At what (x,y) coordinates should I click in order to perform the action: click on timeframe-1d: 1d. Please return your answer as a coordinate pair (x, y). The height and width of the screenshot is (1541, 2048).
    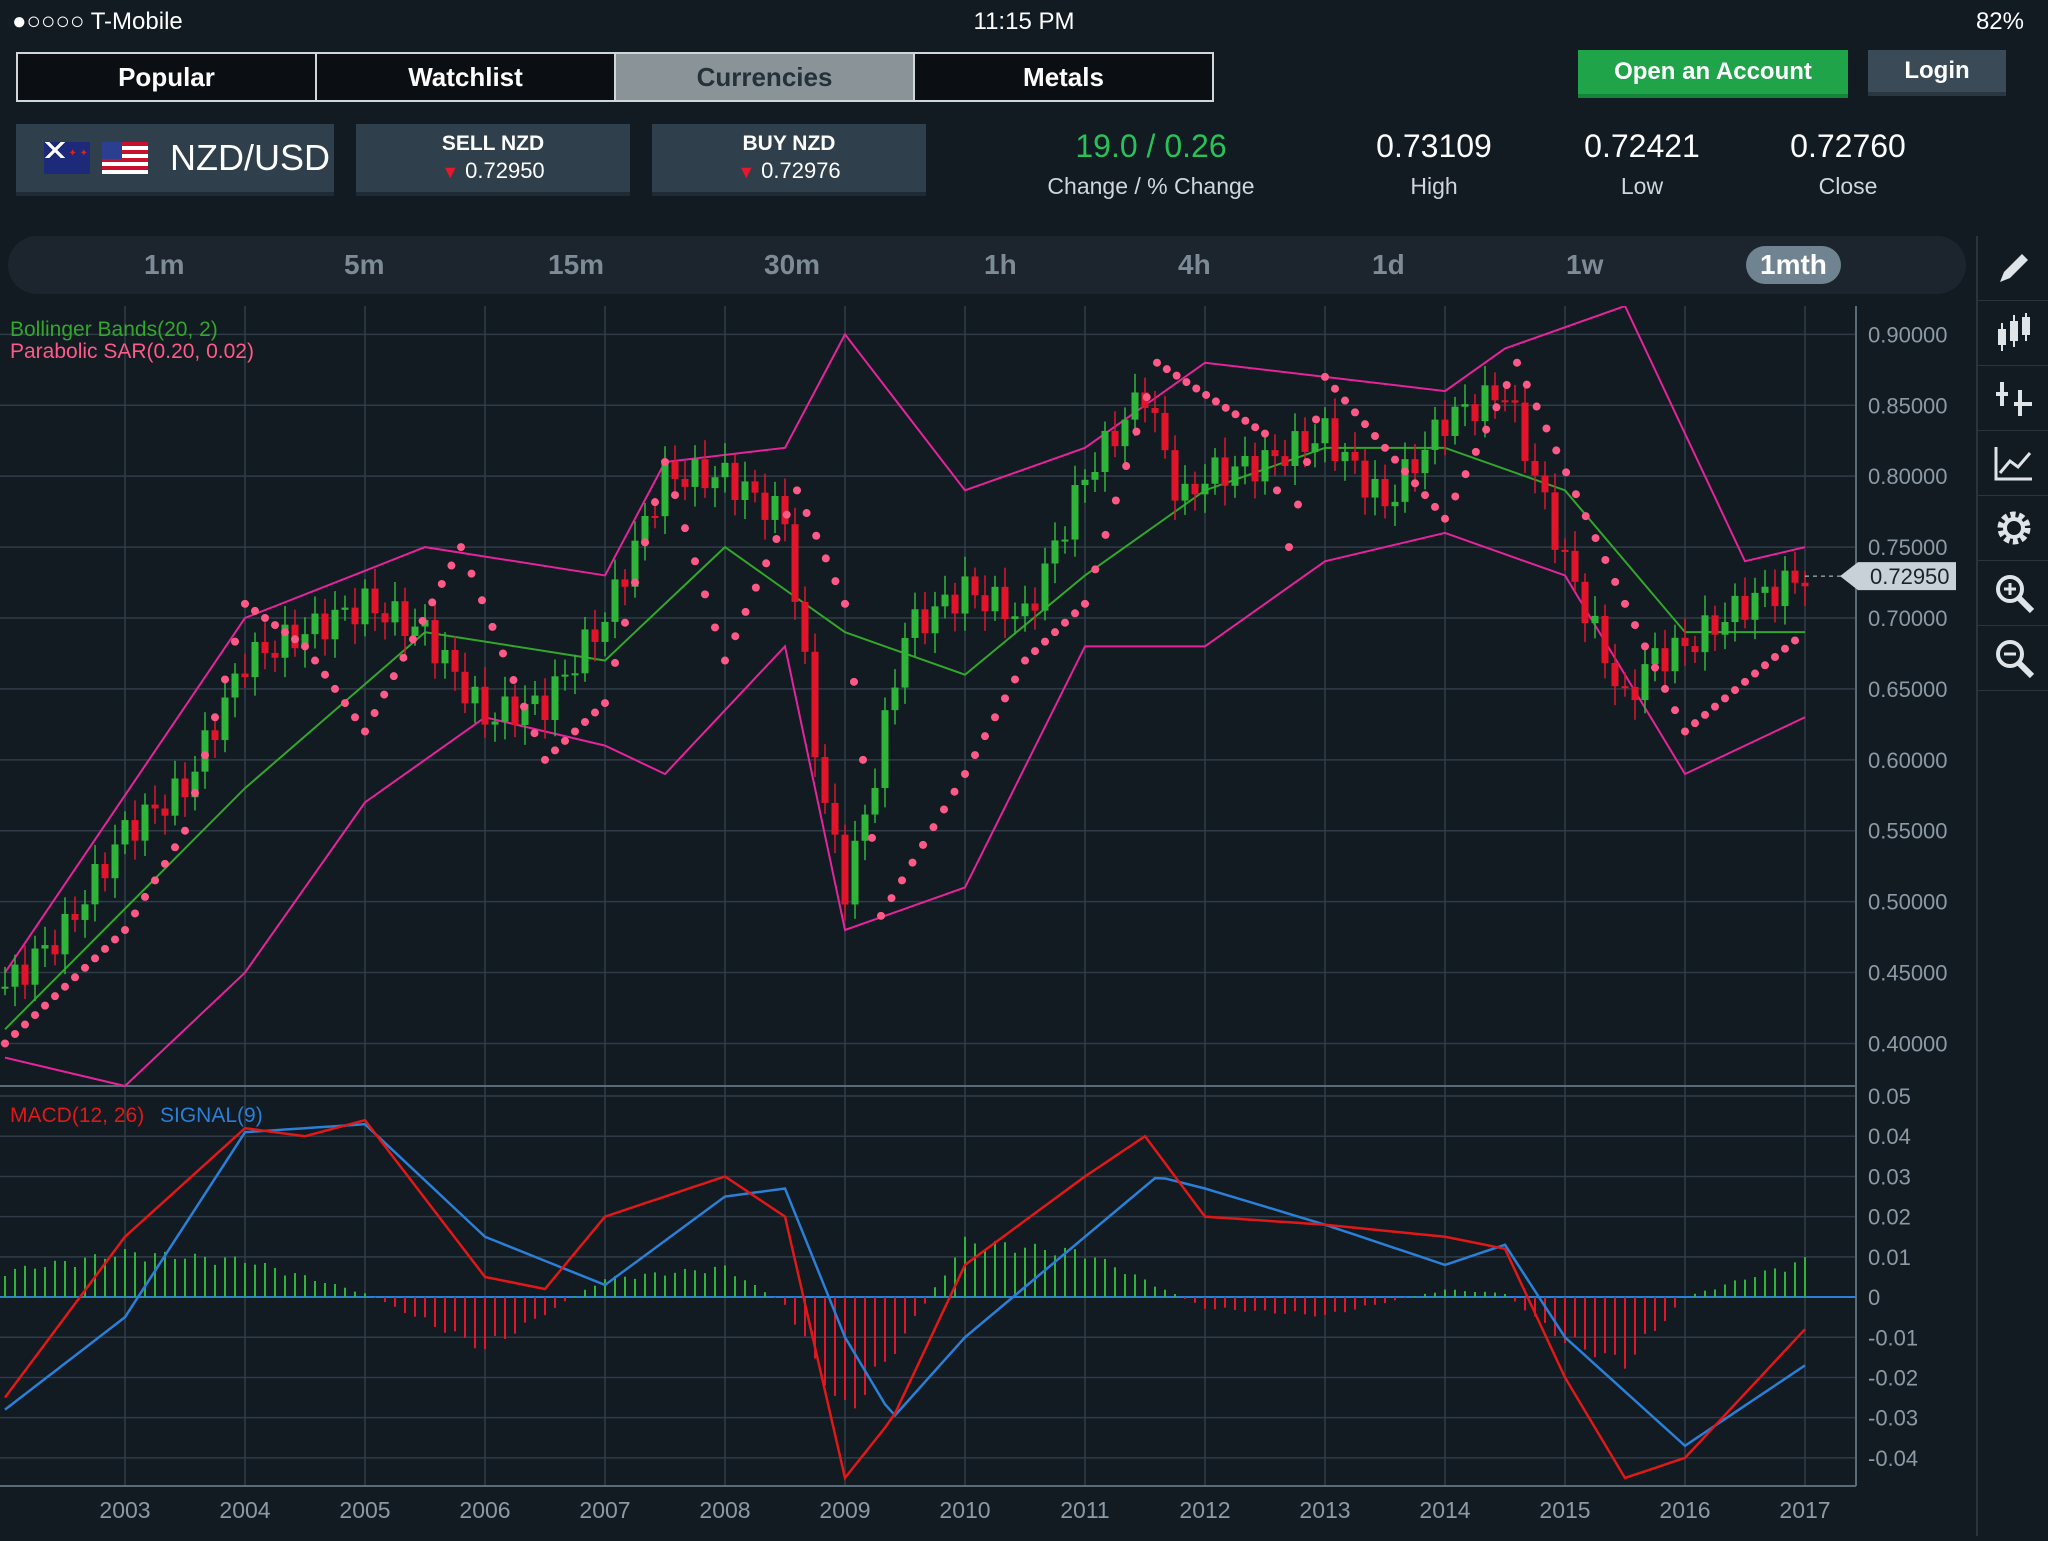
    Looking at the image, I should click on (1388, 264).